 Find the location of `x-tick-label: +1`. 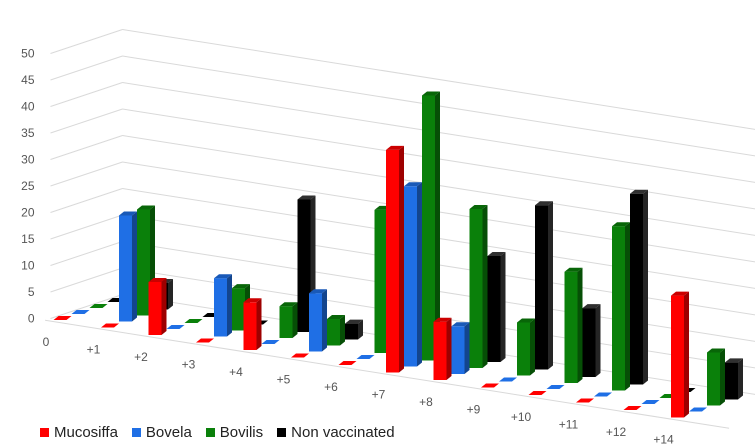

x-tick-label: +1 is located at coordinates (94, 350).